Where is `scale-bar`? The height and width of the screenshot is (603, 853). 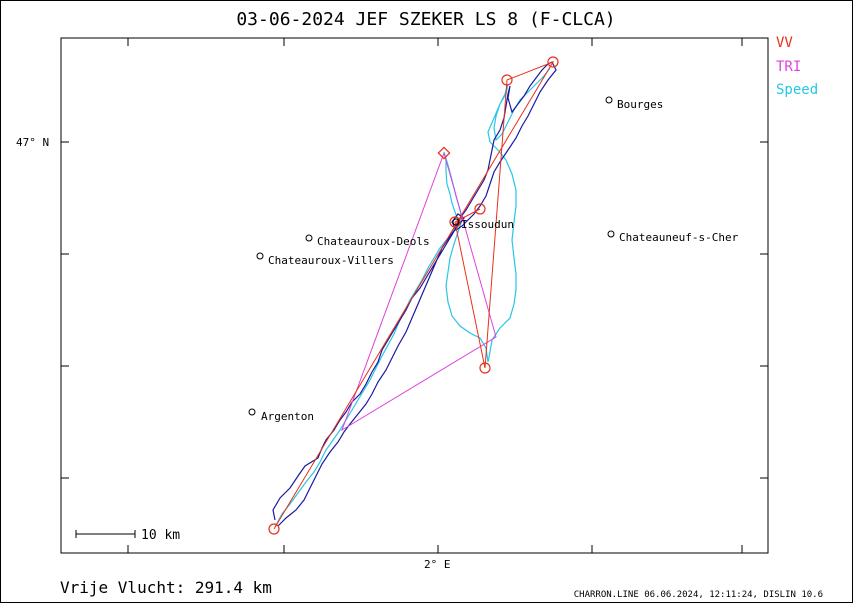
scale-bar is located at coordinates (105, 534).